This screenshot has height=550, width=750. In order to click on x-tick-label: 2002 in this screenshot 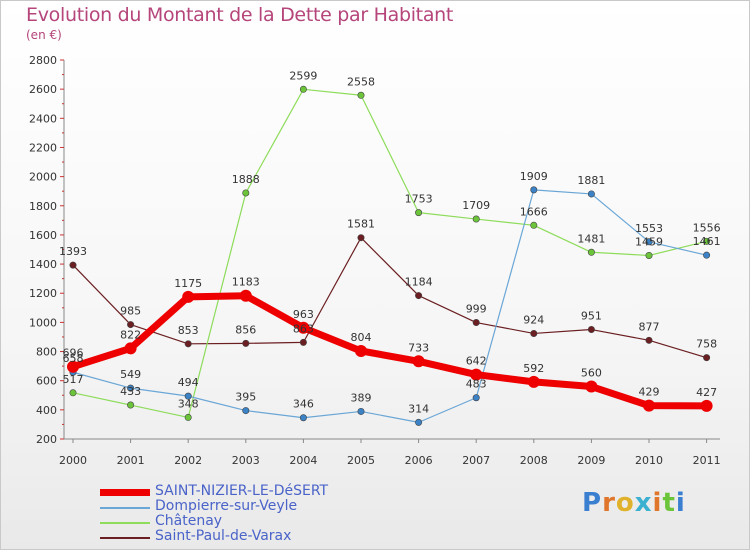, I will do `click(188, 460)`.